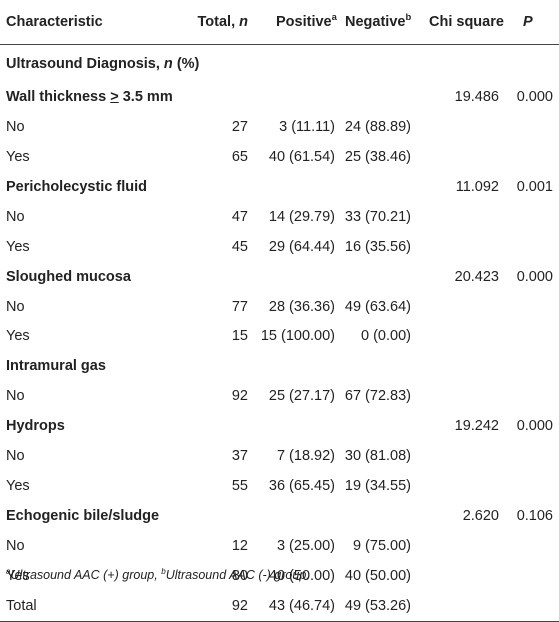  Describe the element at coordinates (56, 96) in the screenshot. I see `group-title-text: Wall thickness` at that location.